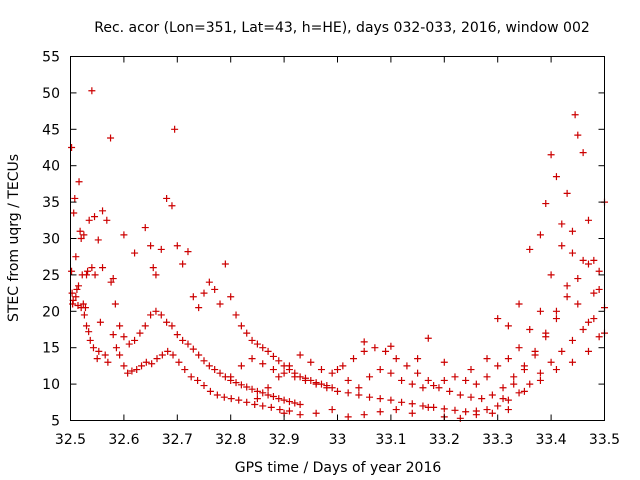 Image resolution: width=640 pixels, height=480 pixels. I want to click on y-tick-label: 55, so click(51, 58).